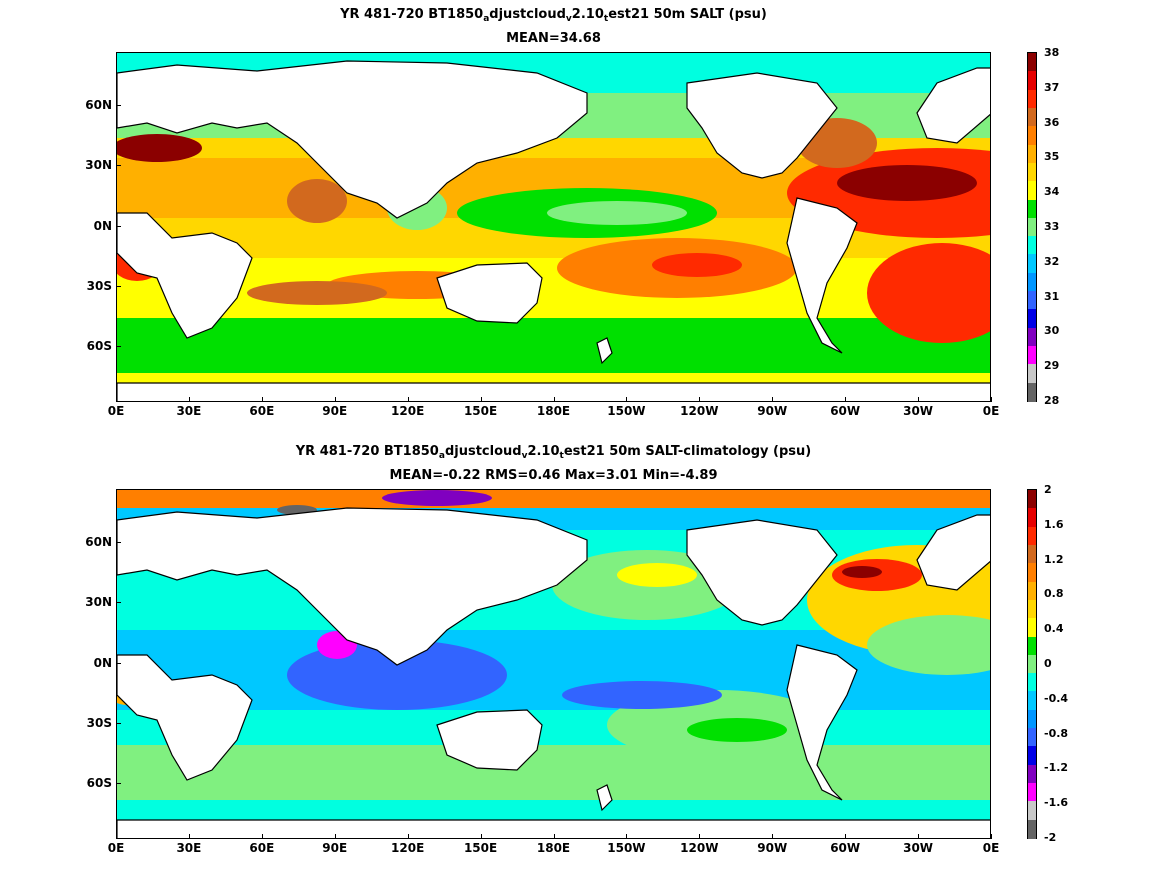  Describe the element at coordinates (1054, 524) in the screenshot. I see `colorbar-tick-label: 1.6` at that location.